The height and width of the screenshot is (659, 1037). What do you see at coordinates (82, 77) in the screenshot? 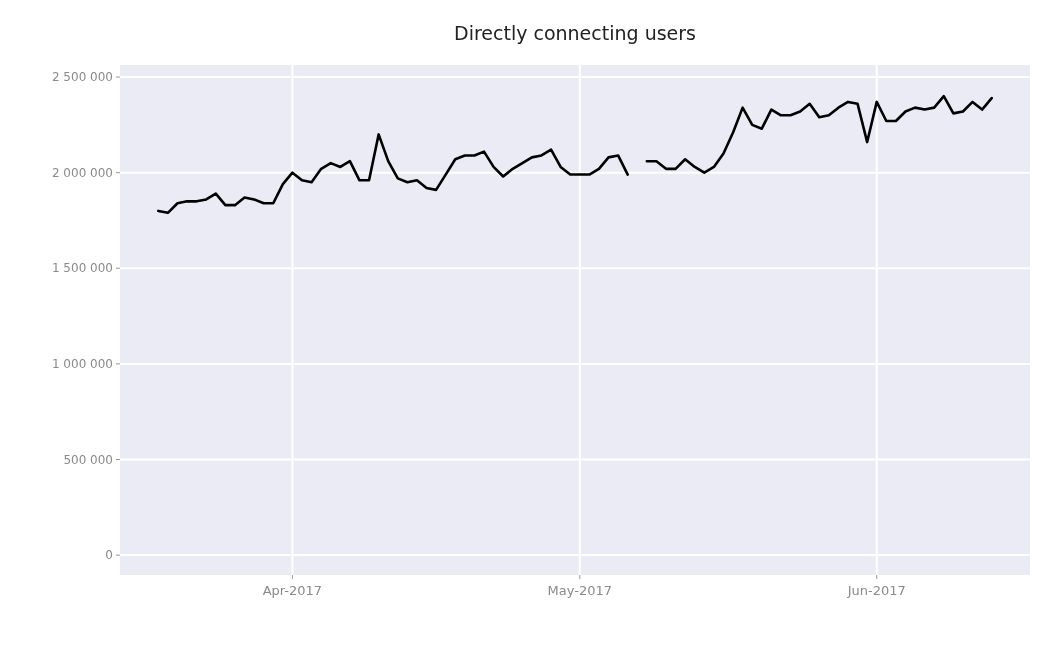
I see `y-tick-label: 2 500 000` at bounding box center [82, 77].